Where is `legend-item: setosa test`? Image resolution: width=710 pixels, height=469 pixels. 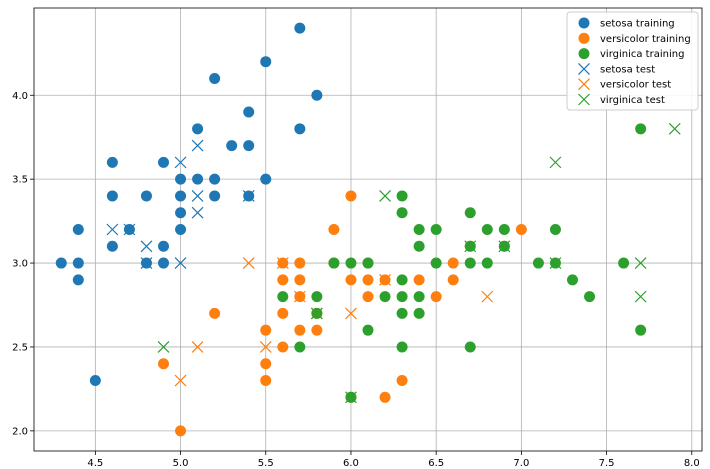
legend-item: setosa test is located at coordinates (616, 68).